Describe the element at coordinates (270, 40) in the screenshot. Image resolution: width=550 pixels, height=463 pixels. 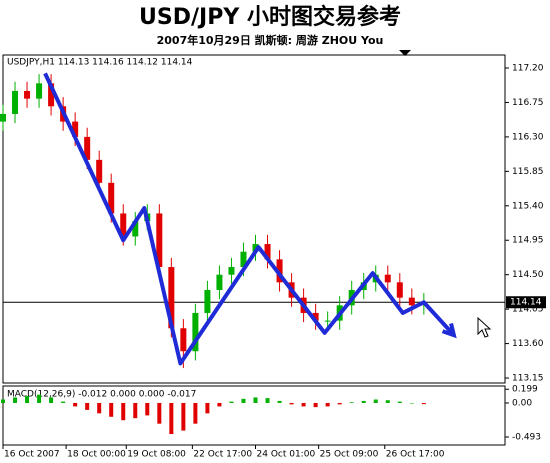
I see `chart-subtitle: 2007年10月29日 凯斯顿: 周游 ZHOU You` at that location.